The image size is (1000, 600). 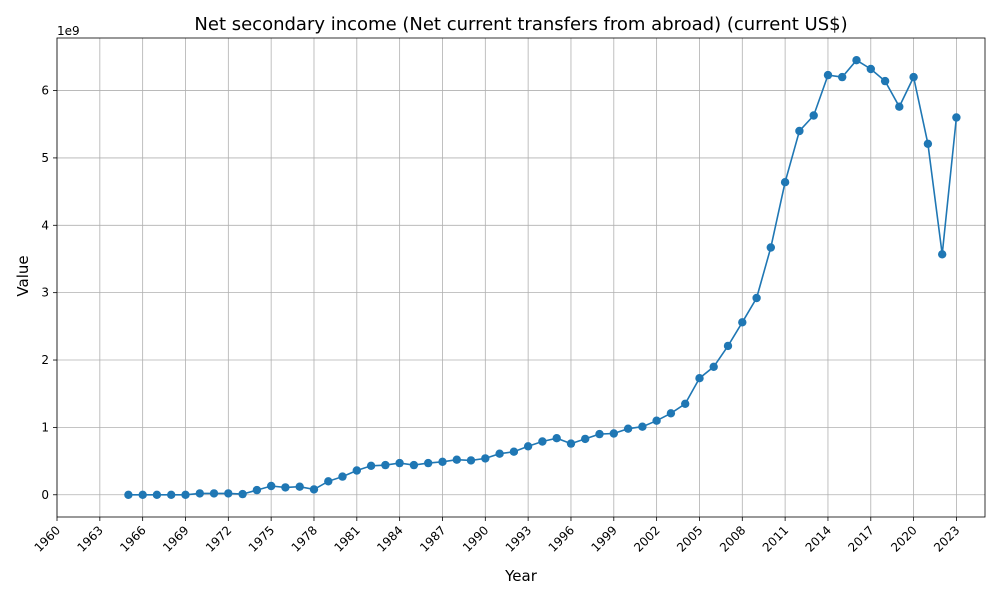 What do you see at coordinates (45, 91) in the screenshot?
I see `y-tick-label: 6` at bounding box center [45, 91].